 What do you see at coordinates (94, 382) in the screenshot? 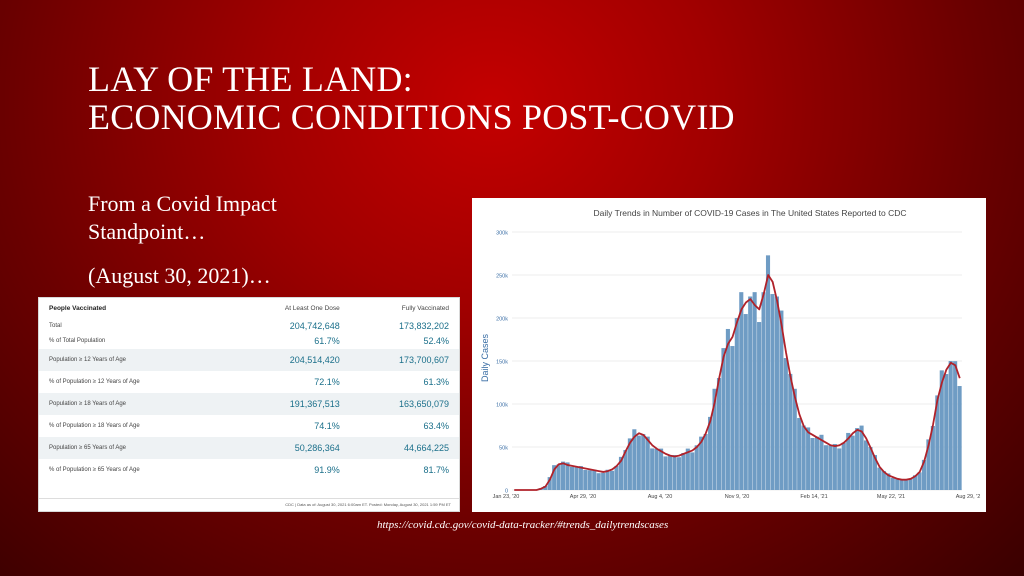
I see `row-label: % of Population ≥ 12 Years of Age` at bounding box center [94, 382].